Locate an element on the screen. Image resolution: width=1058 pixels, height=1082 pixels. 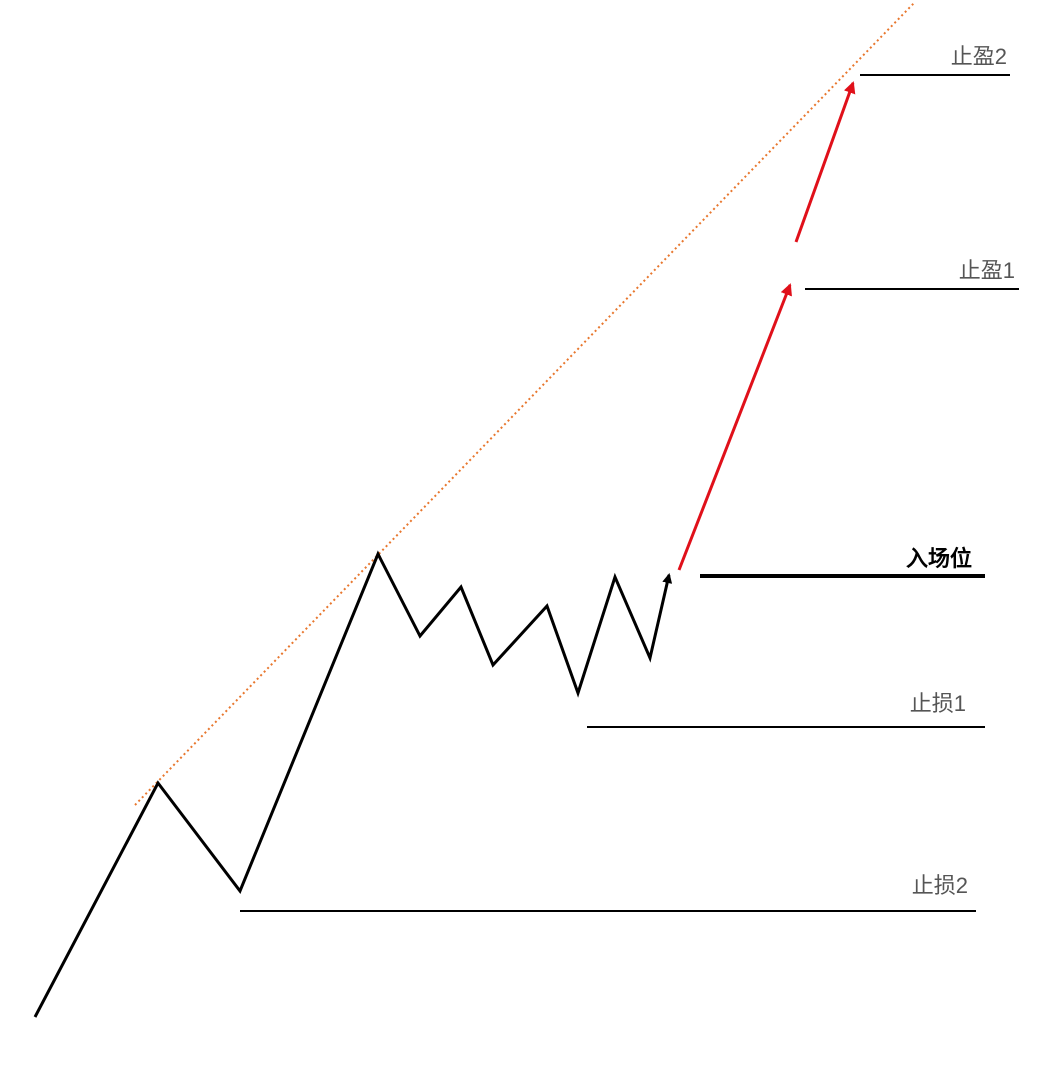
entry-label: 入场位 is located at coordinates (939, 558).